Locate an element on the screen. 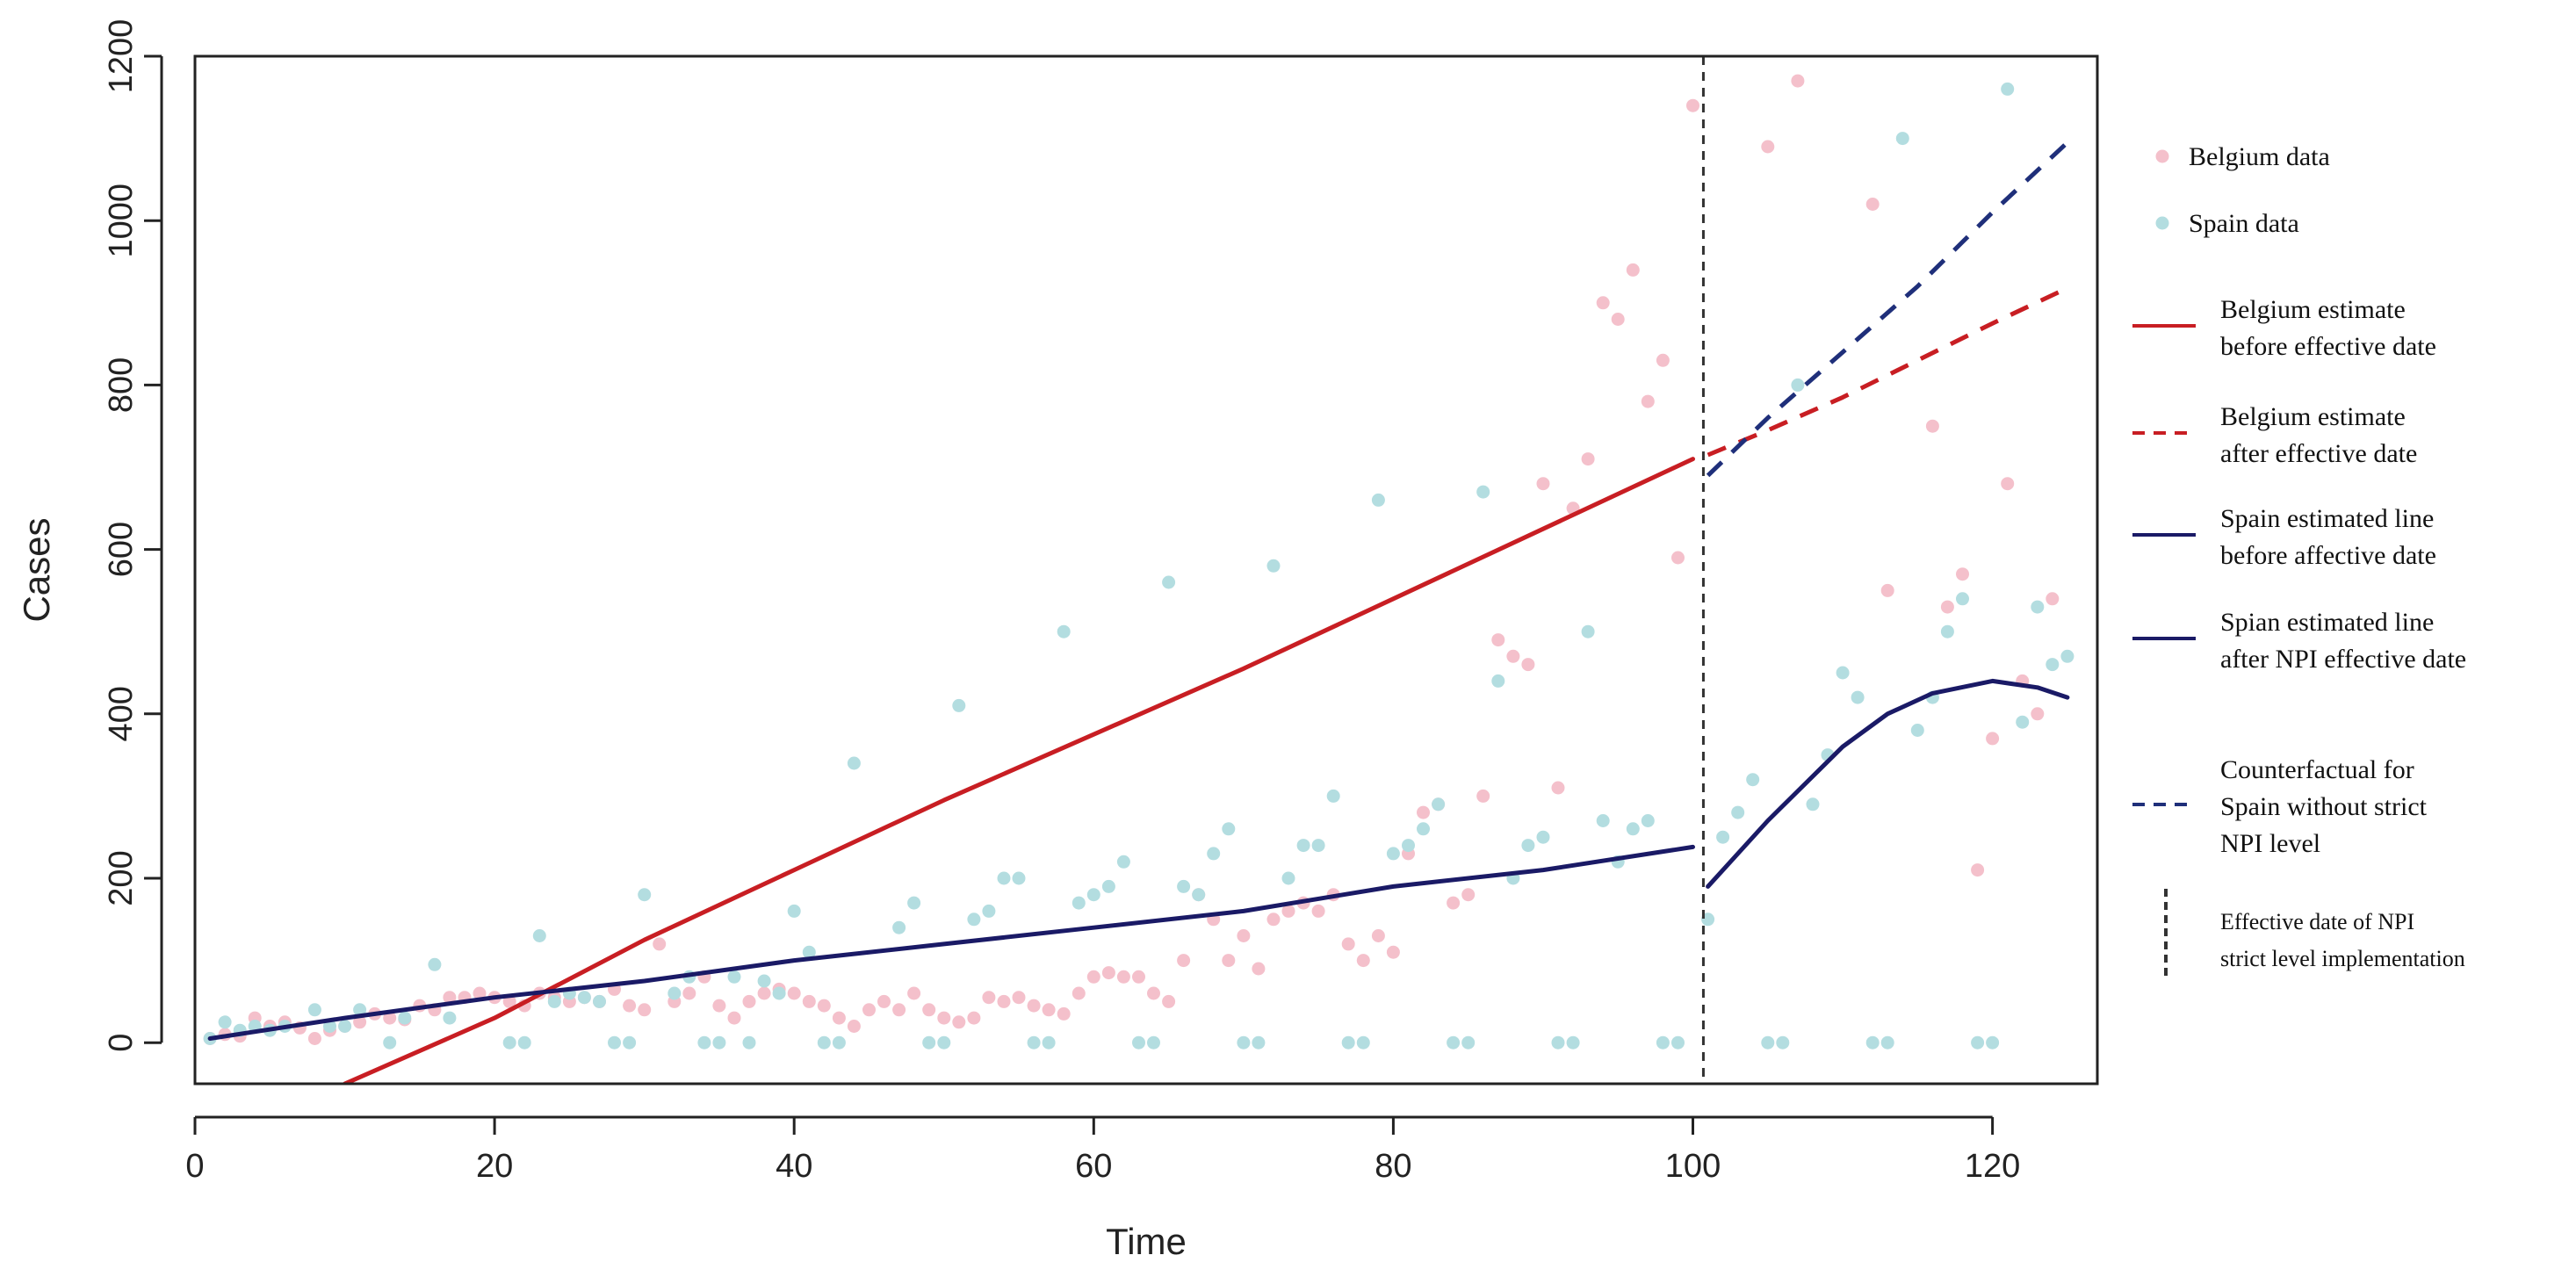 This screenshot has height=1284, width=2576. legend-label: before effective date is located at coordinates (2328, 346).